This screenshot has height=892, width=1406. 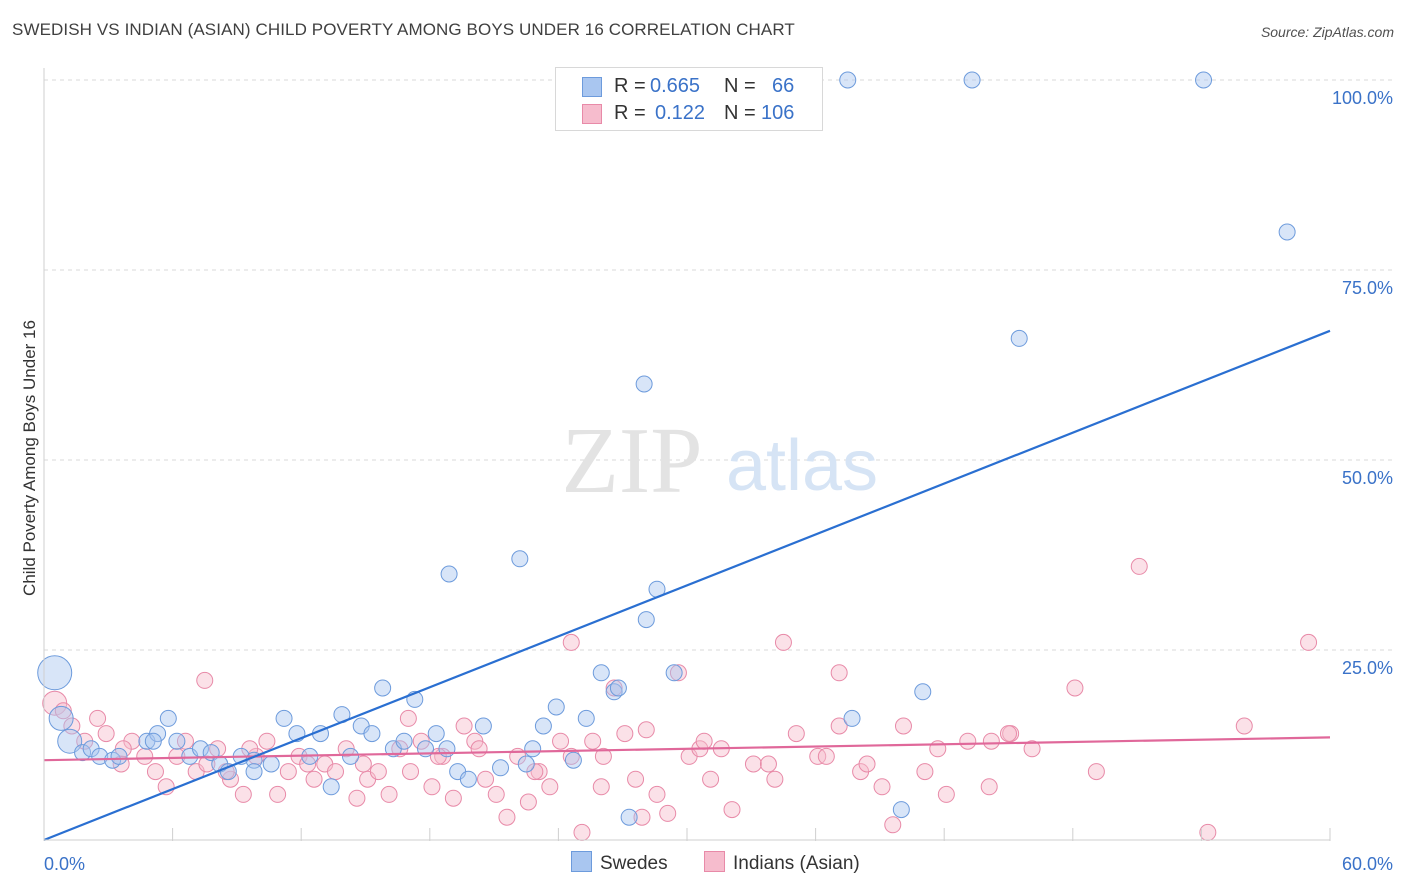 What do you see at coordinates (1367, 478) in the screenshot?
I see `y-tick-label: 50.0%` at bounding box center [1367, 478].